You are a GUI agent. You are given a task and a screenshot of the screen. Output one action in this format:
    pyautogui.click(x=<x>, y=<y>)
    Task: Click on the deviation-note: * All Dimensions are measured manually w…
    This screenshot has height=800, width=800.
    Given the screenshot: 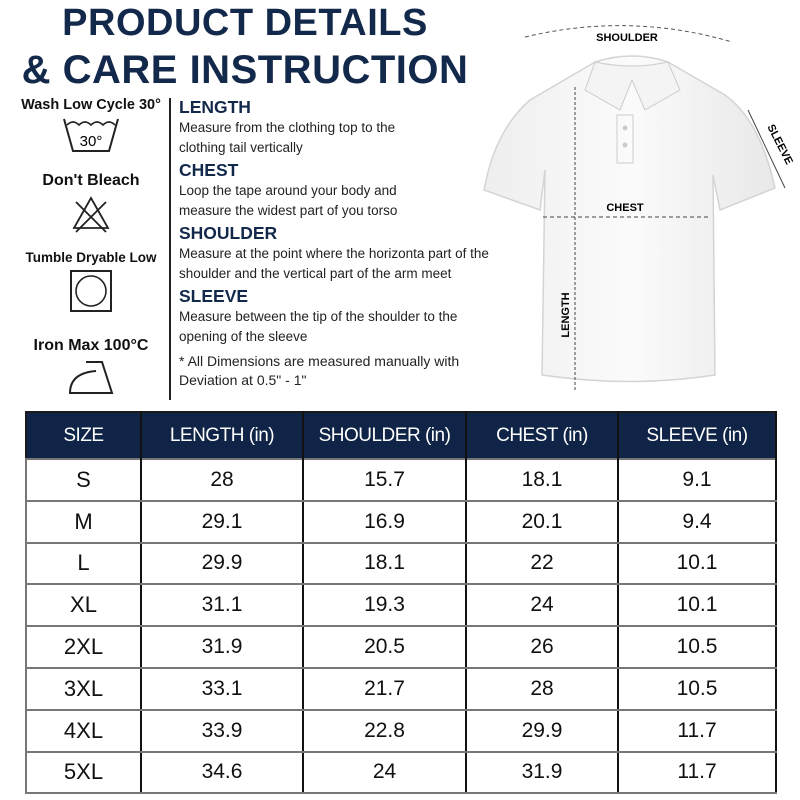 What is the action you would take?
    pyautogui.click(x=319, y=370)
    